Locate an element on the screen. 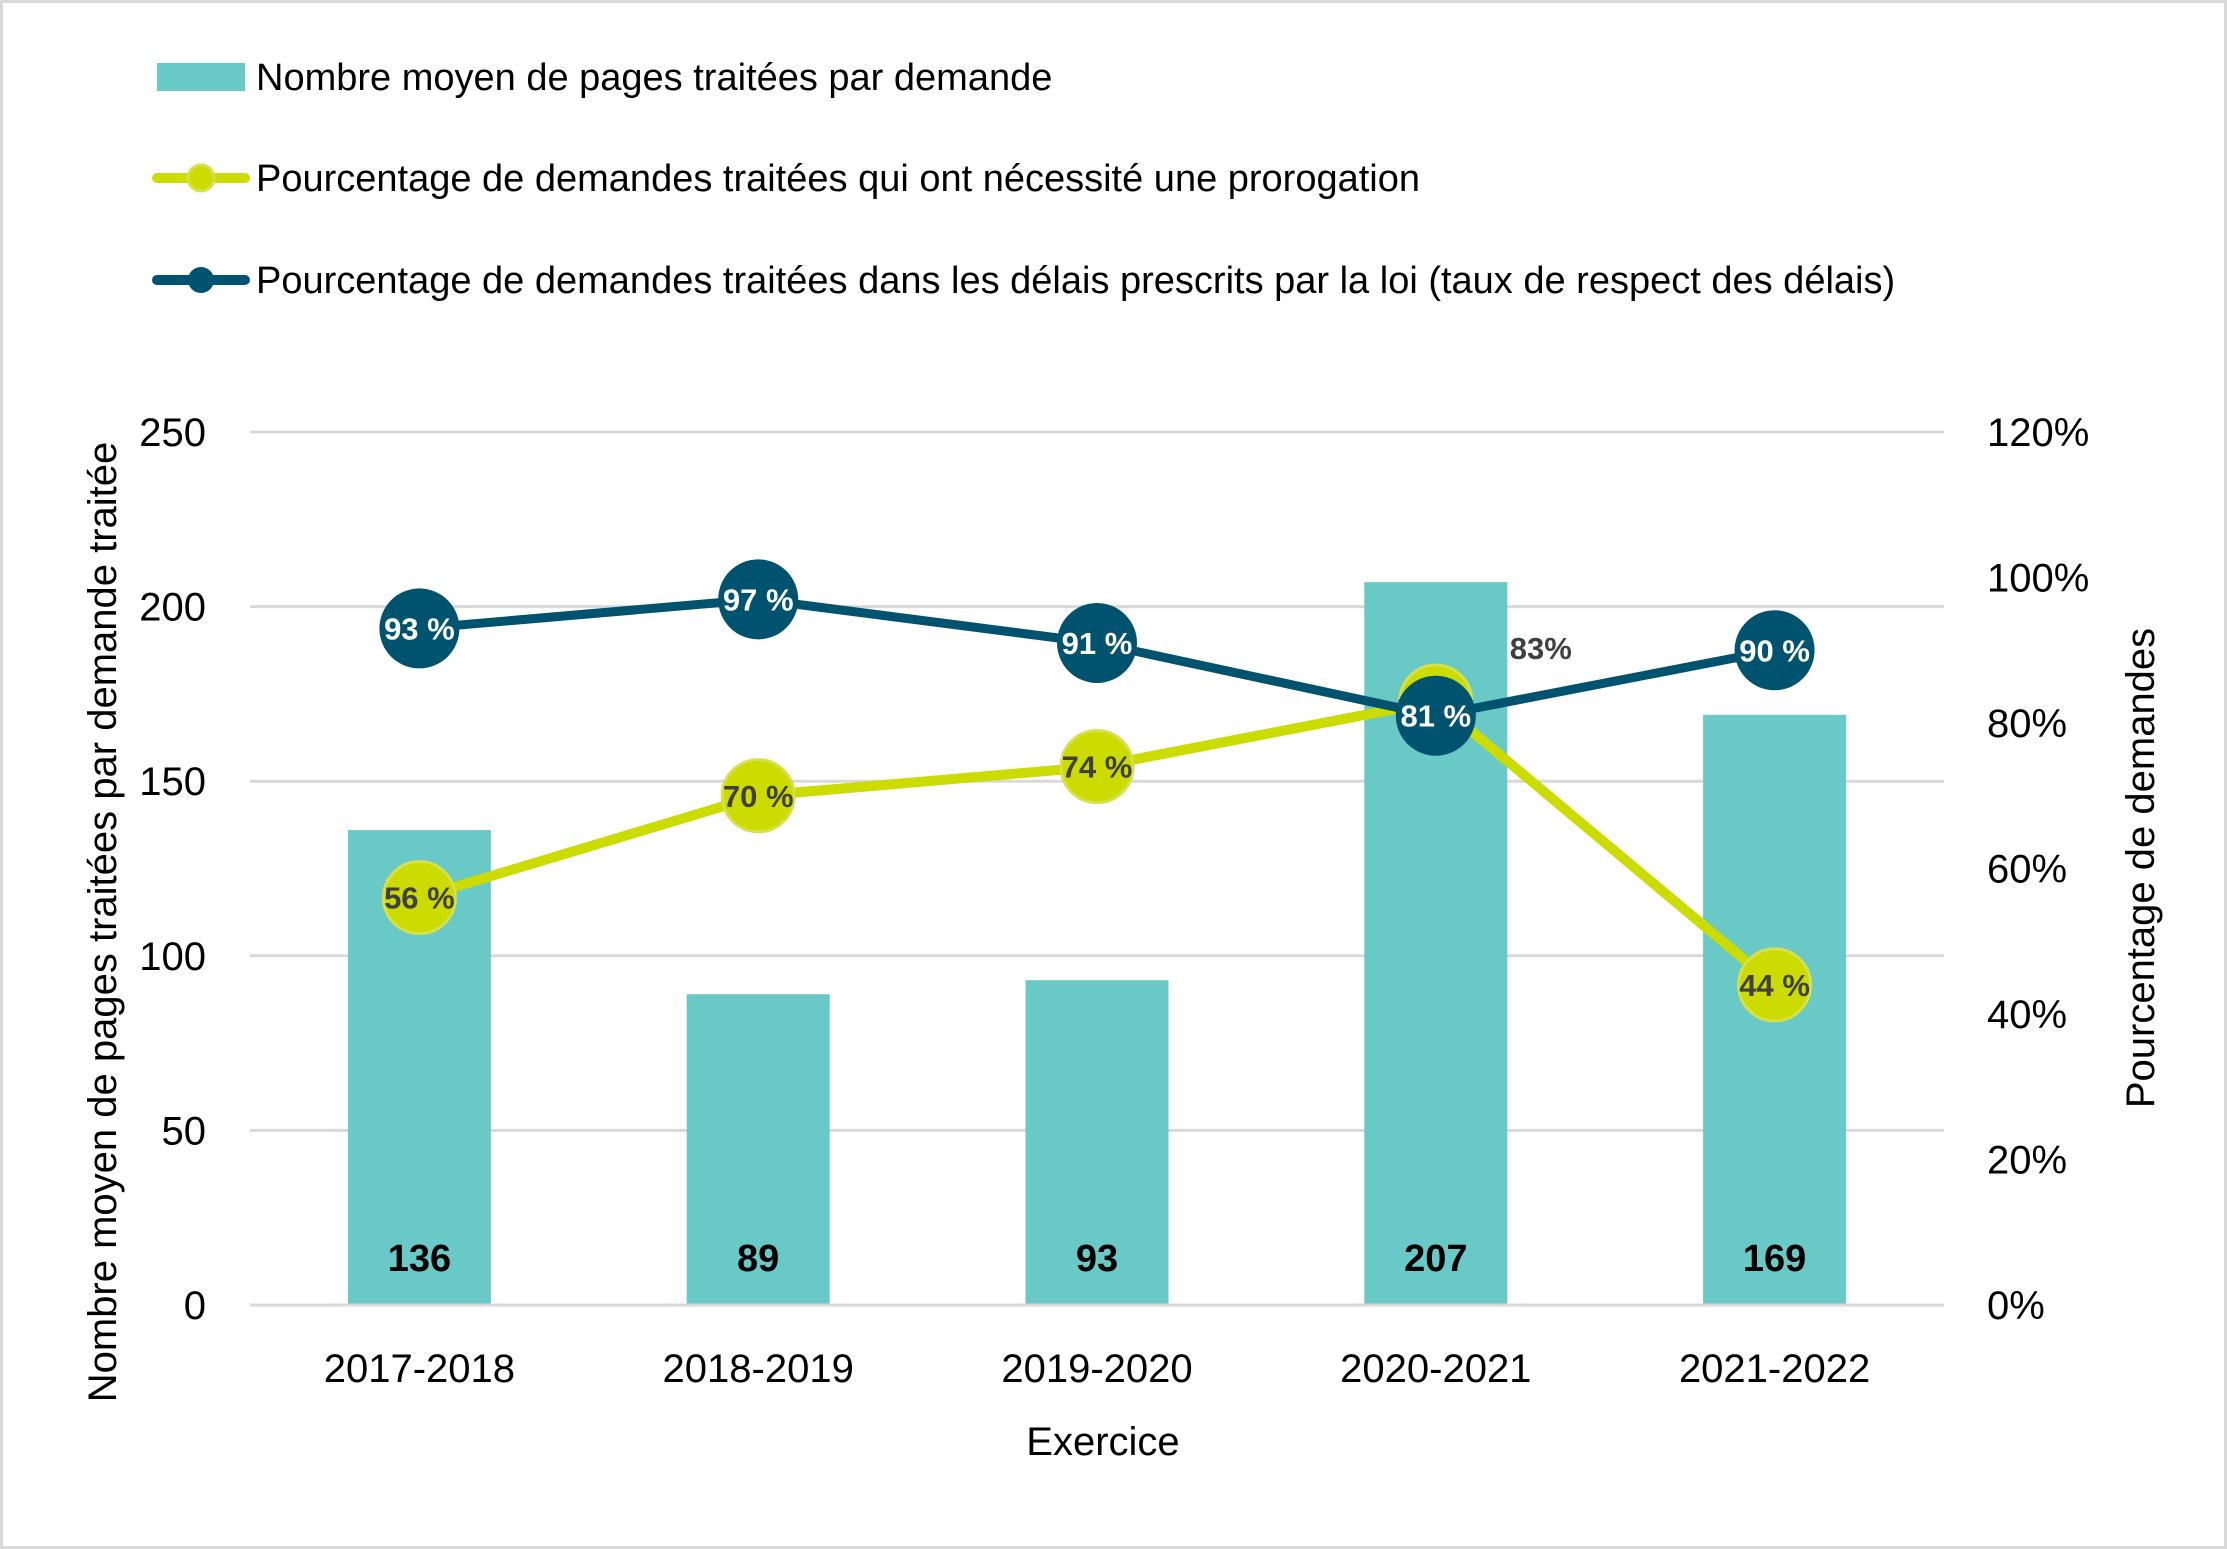 The height and width of the screenshot is (1549, 2227). bar-value-label: 136 is located at coordinates (419, 1259).